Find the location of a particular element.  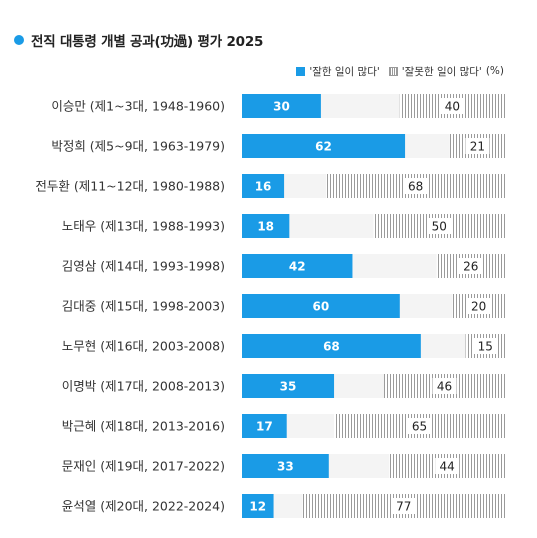

data-label-bad: 21 is located at coordinates (477, 147).